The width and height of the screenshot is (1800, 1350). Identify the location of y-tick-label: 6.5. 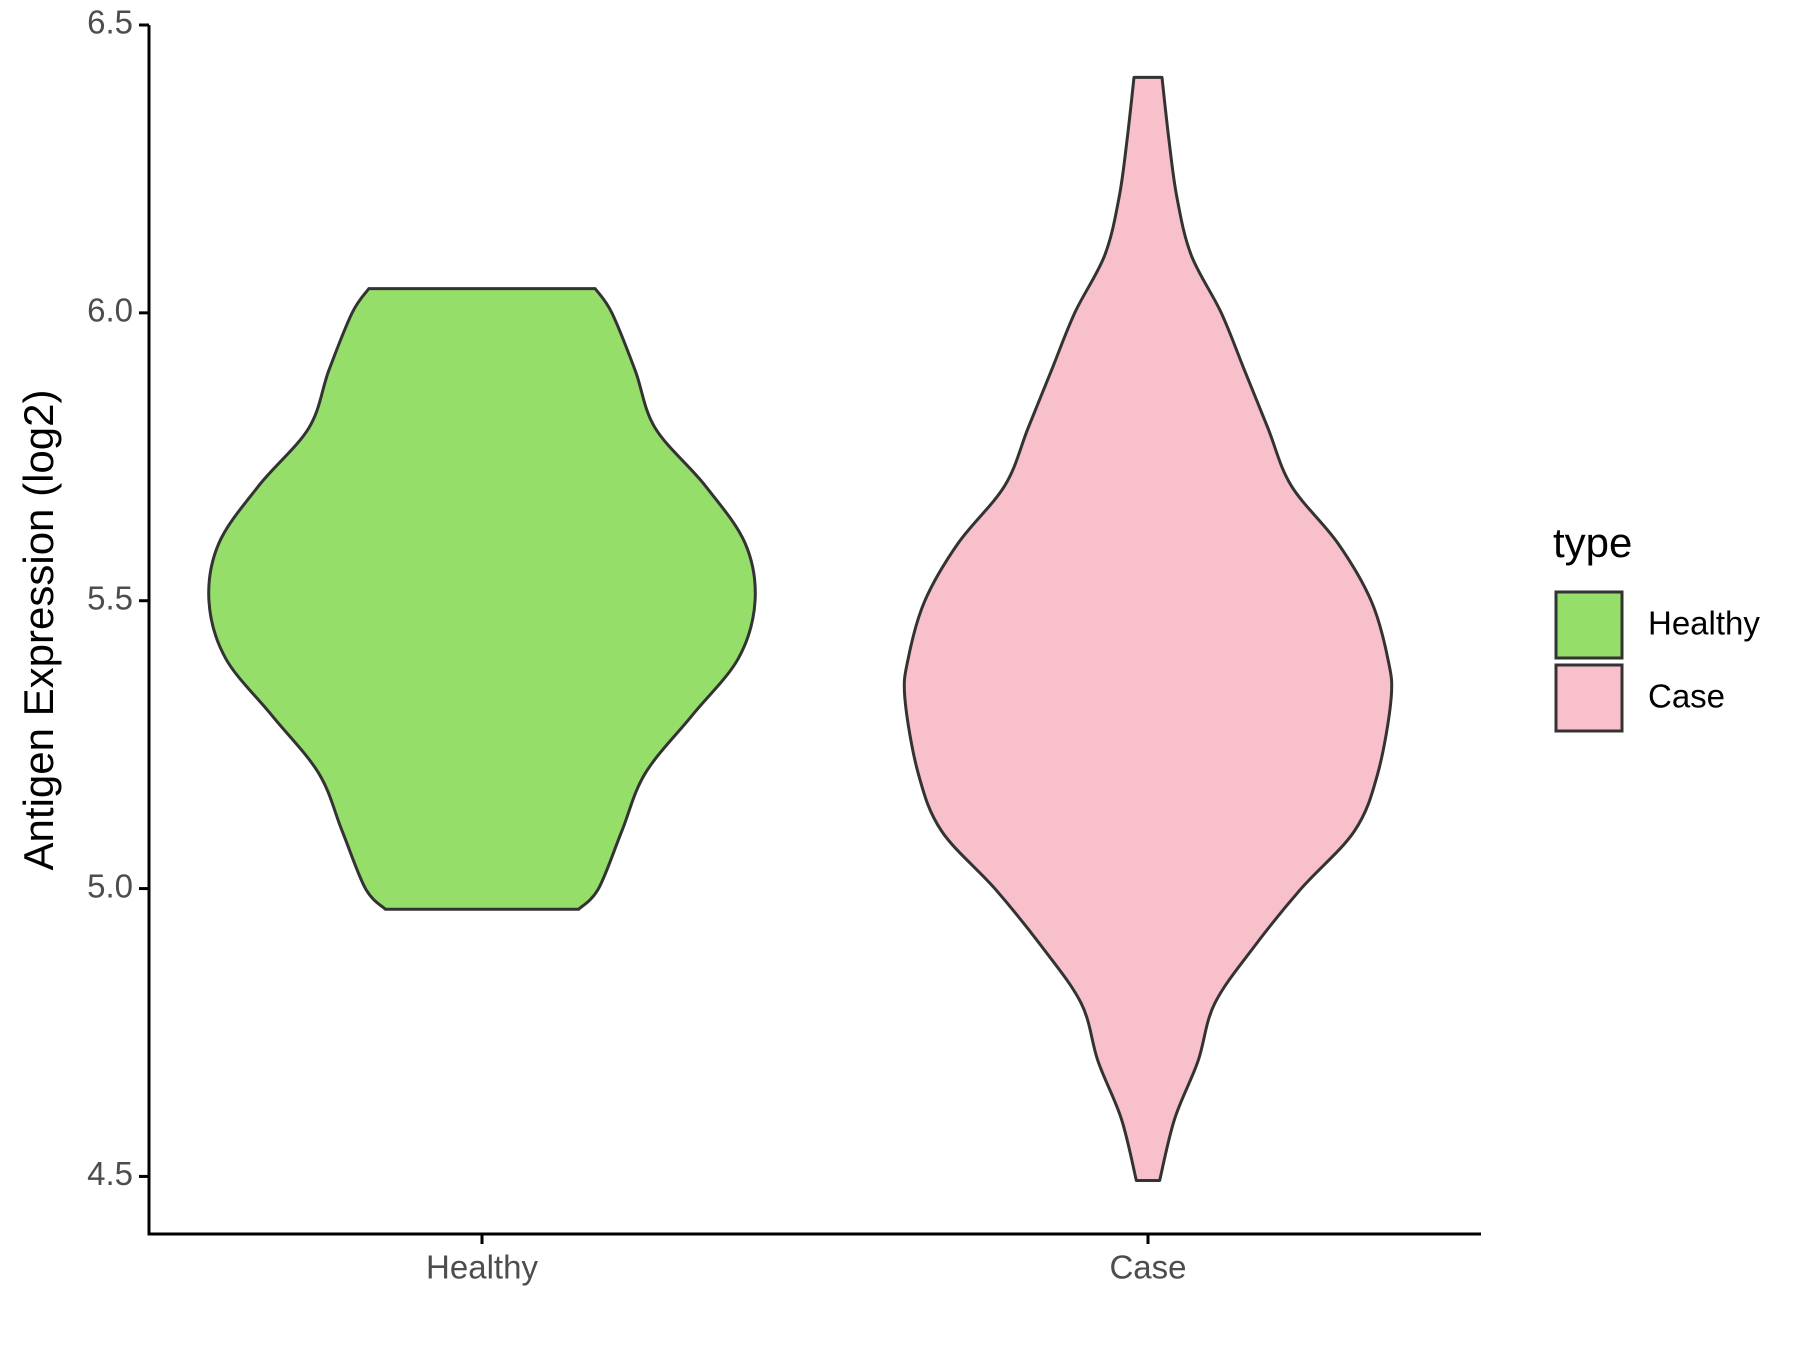
(110, 22).